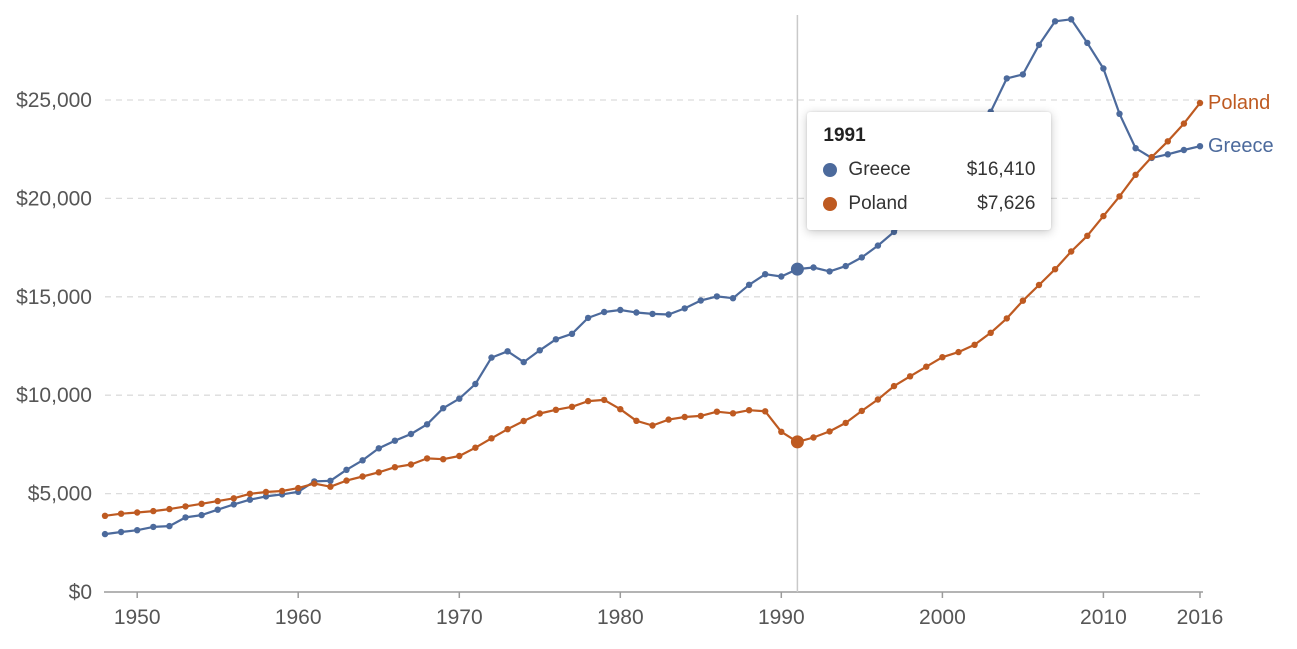 The height and width of the screenshot is (649, 1297). What do you see at coordinates (1241, 146) in the screenshot?
I see `series-end-label-greece: Greece` at bounding box center [1241, 146].